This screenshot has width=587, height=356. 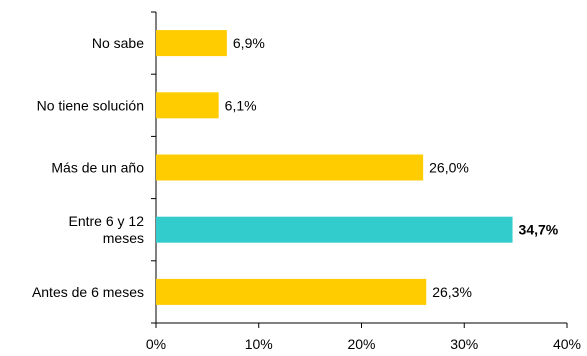 What do you see at coordinates (452, 292) in the screenshot?
I see `data-label: 26,3%` at bounding box center [452, 292].